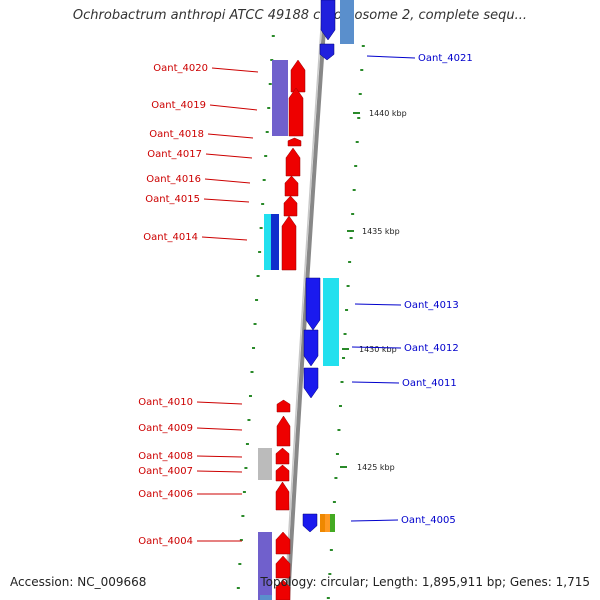 This screenshot has height=600, width=600. What do you see at coordinates (350, 231) in the screenshot?
I see `tick-1435-mark` at bounding box center [350, 231].